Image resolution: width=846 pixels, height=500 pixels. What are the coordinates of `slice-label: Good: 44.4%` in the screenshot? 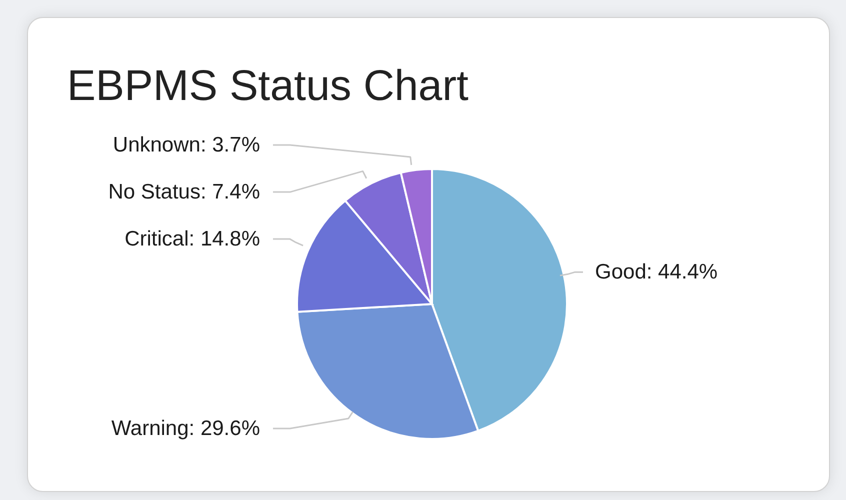 It's located at (656, 272).